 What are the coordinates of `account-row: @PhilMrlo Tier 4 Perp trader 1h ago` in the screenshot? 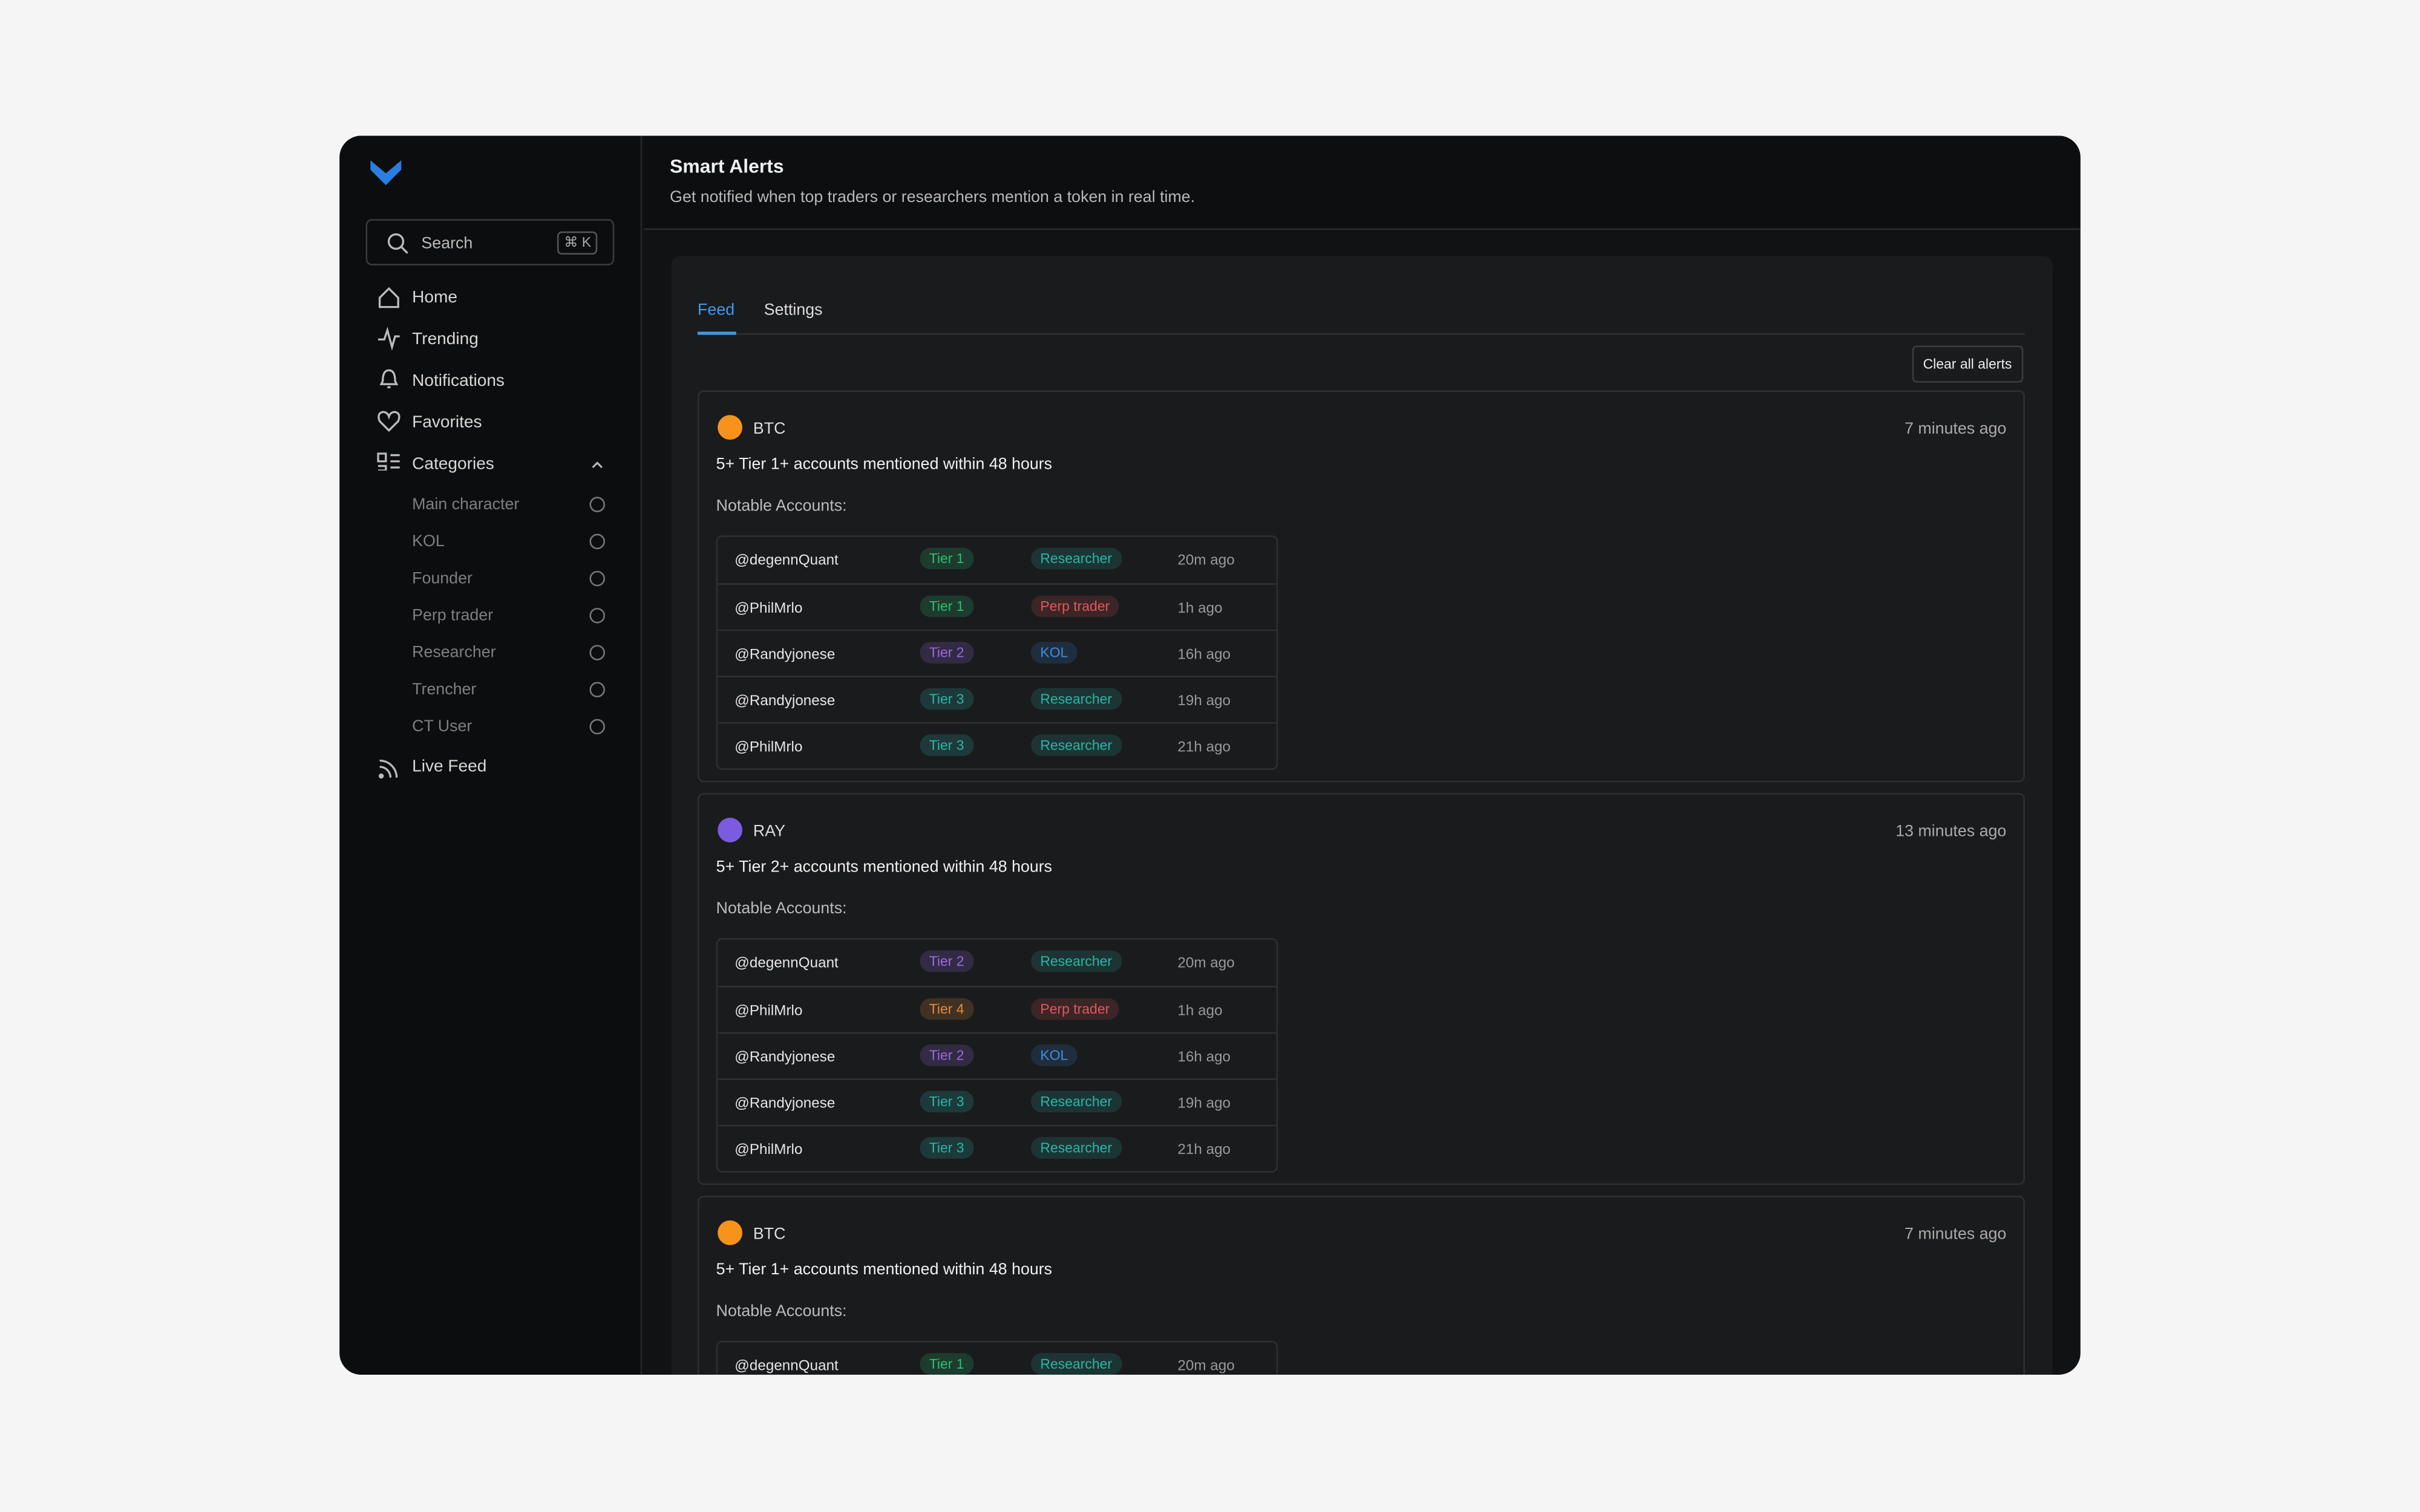 It's located at (997, 1009).